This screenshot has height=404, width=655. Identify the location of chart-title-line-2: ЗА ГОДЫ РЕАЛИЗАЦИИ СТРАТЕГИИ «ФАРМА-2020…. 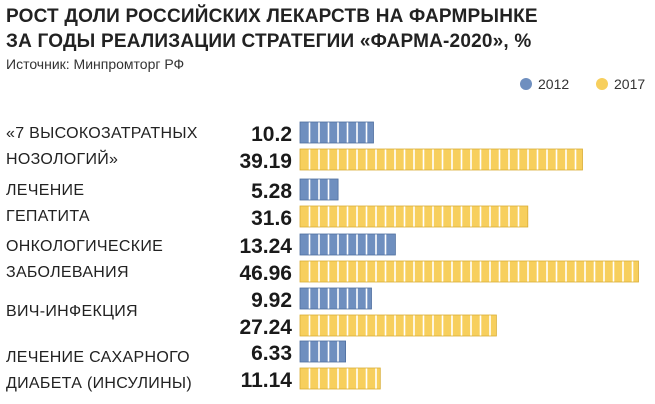
(269, 41).